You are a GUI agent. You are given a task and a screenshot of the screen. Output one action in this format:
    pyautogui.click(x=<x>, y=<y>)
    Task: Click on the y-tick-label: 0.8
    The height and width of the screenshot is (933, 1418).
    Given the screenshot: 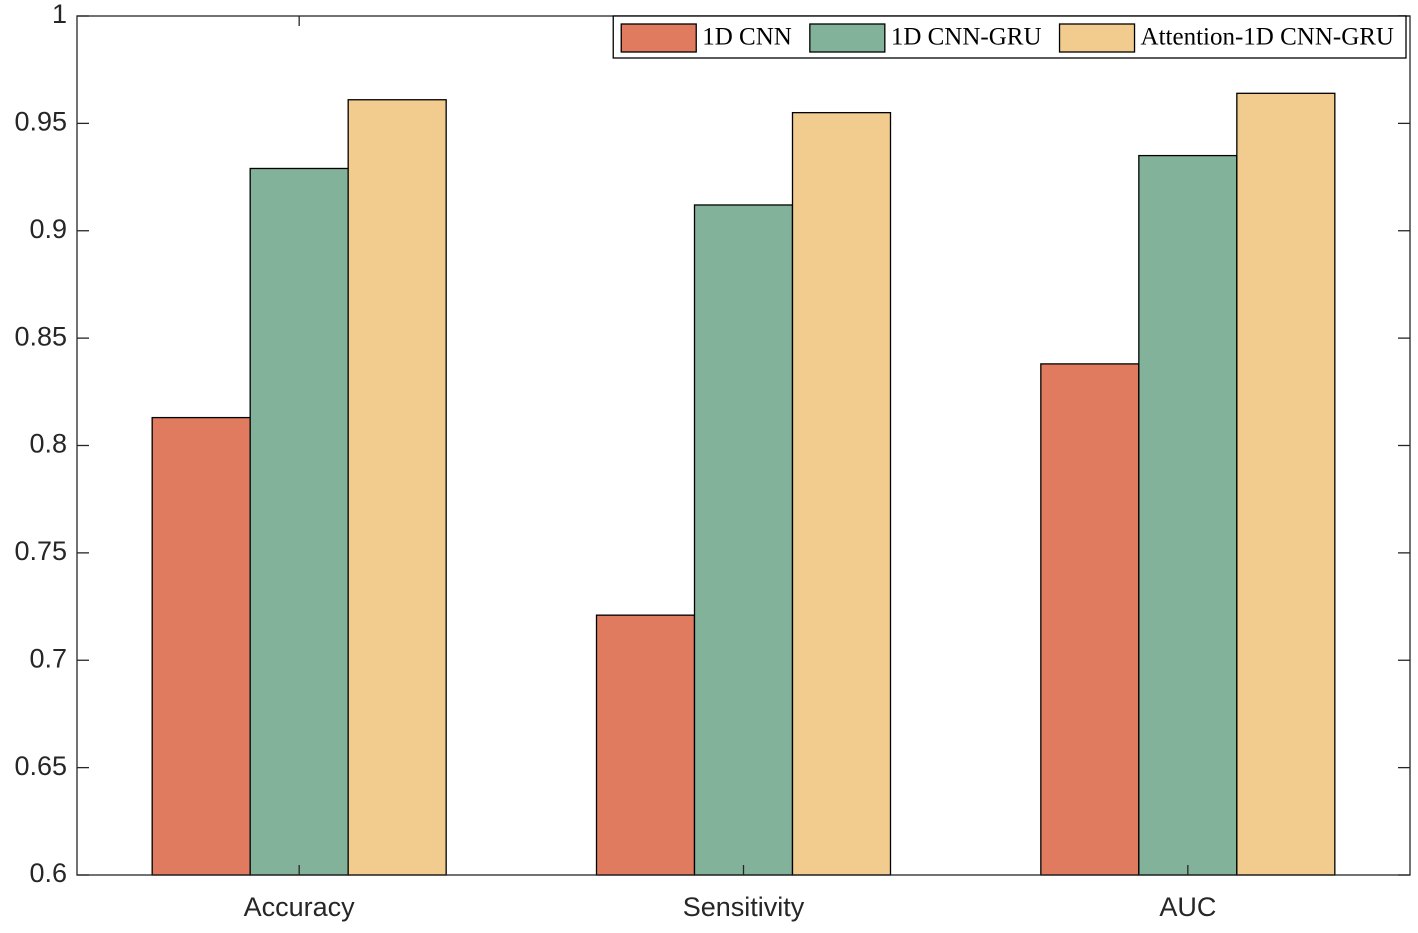 What is the action you would take?
    pyautogui.click(x=48, y=444)
    